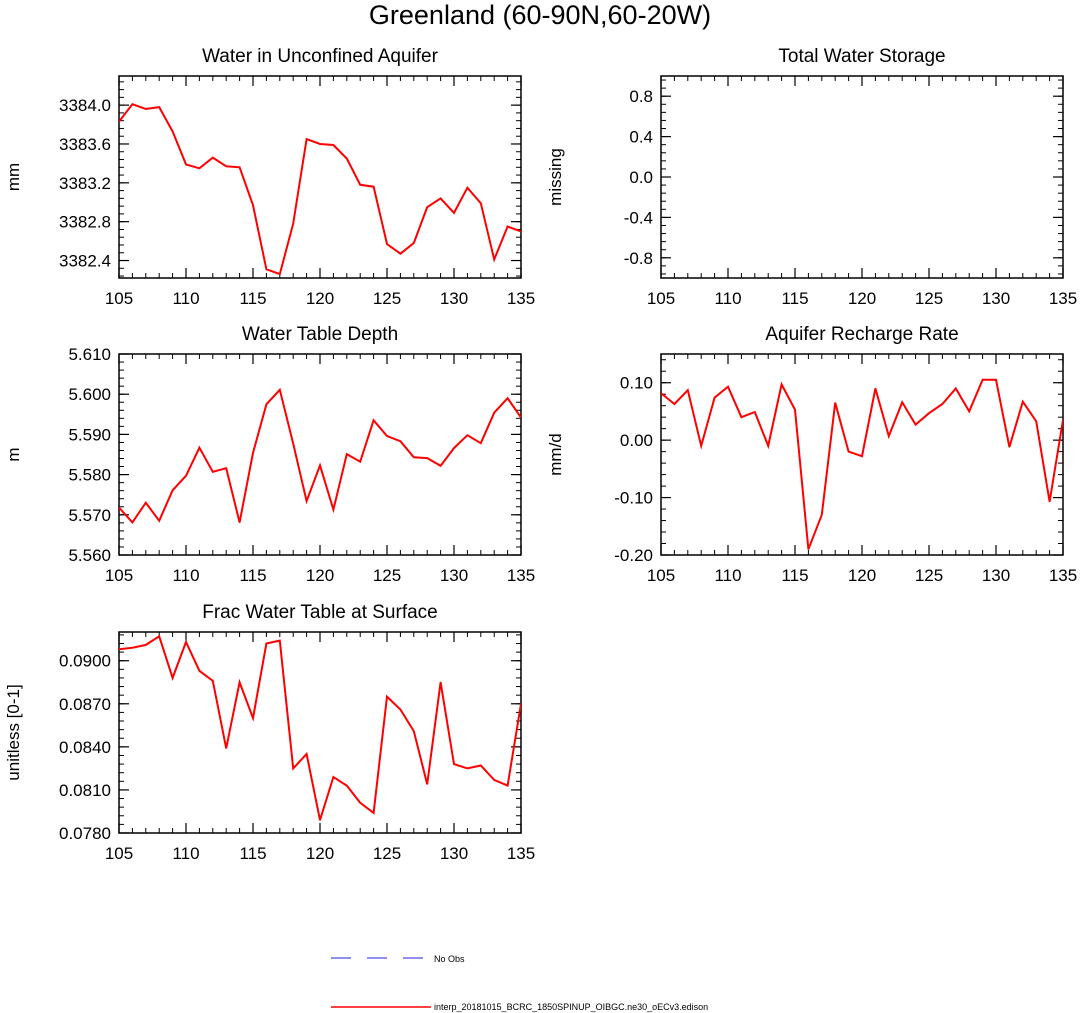 The width and height of the screenshot is (1080, 1013). Describe the element at coordinates (449, 959) in the screenshot. I see `legend-obs-label: No Obs` at that location.